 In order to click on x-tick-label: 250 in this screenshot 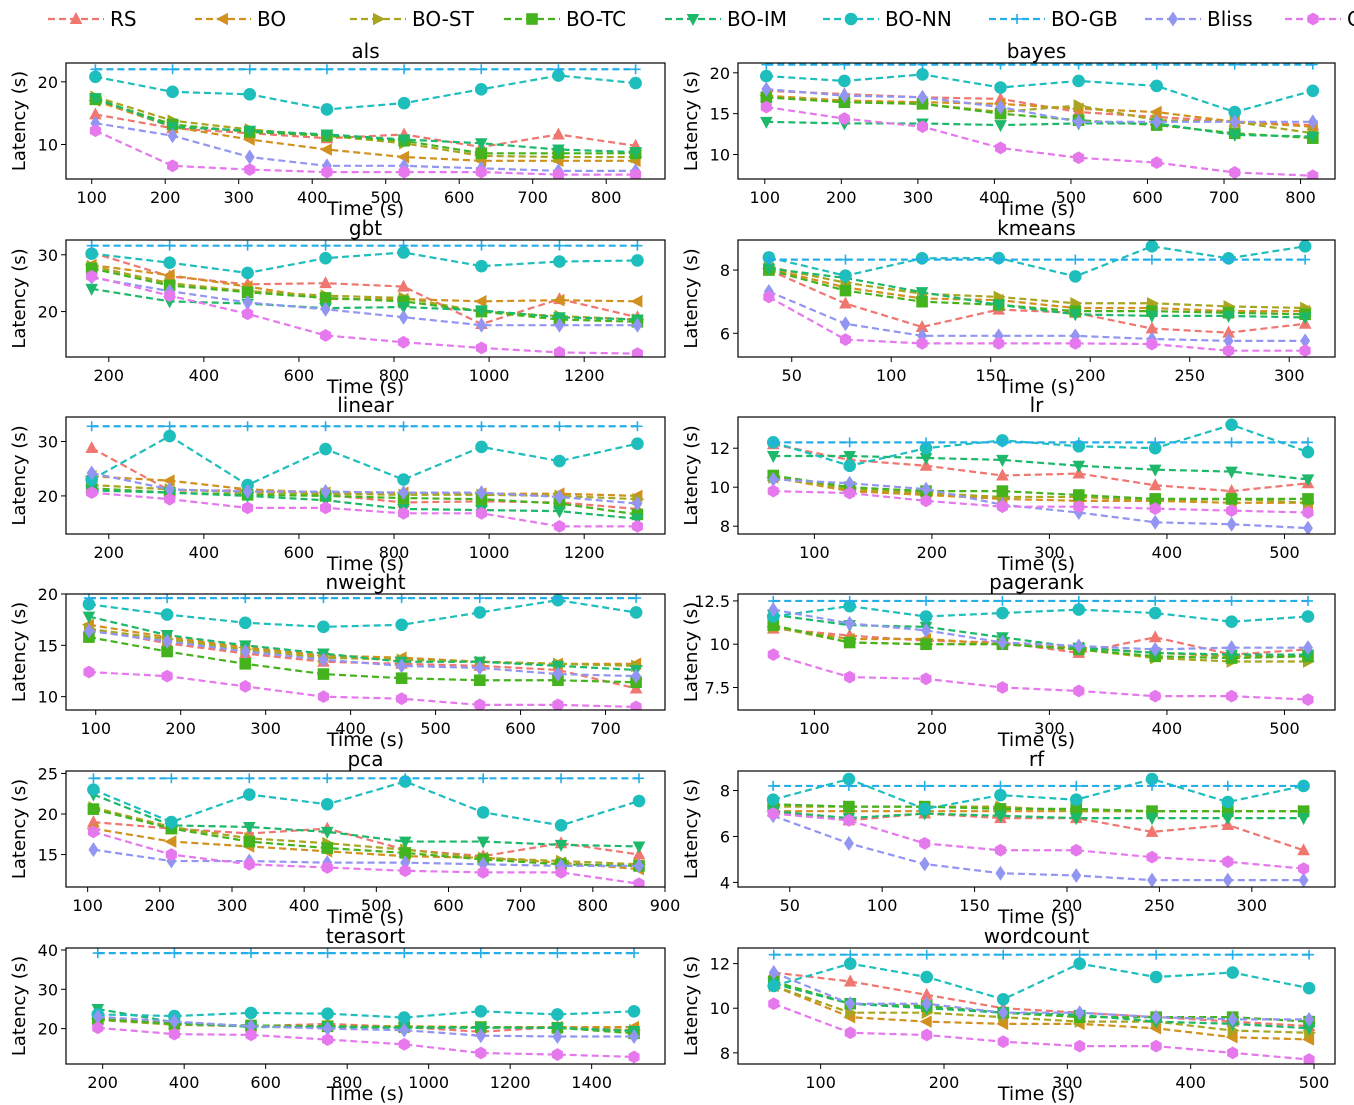, I will do `click(1159, 905)`.